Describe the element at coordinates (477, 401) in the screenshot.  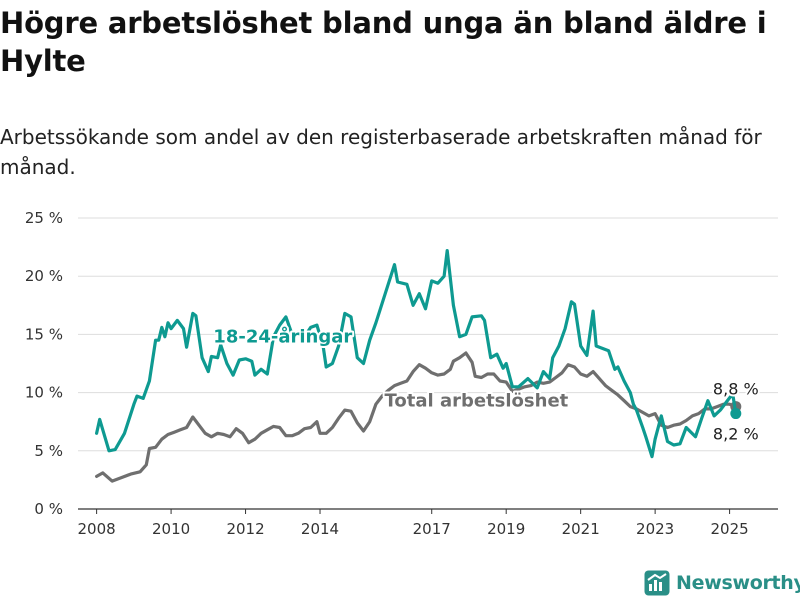
I see `series-label-total: Total arbetslöshet` at that location.